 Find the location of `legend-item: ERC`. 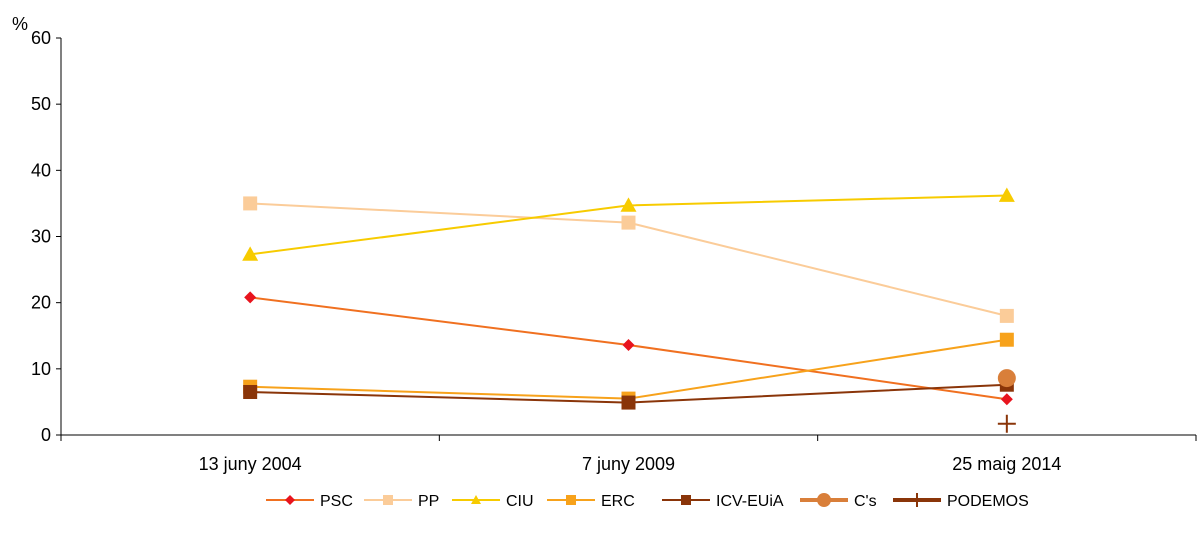

legend-item: ERC is located at coordinates (591, 501).